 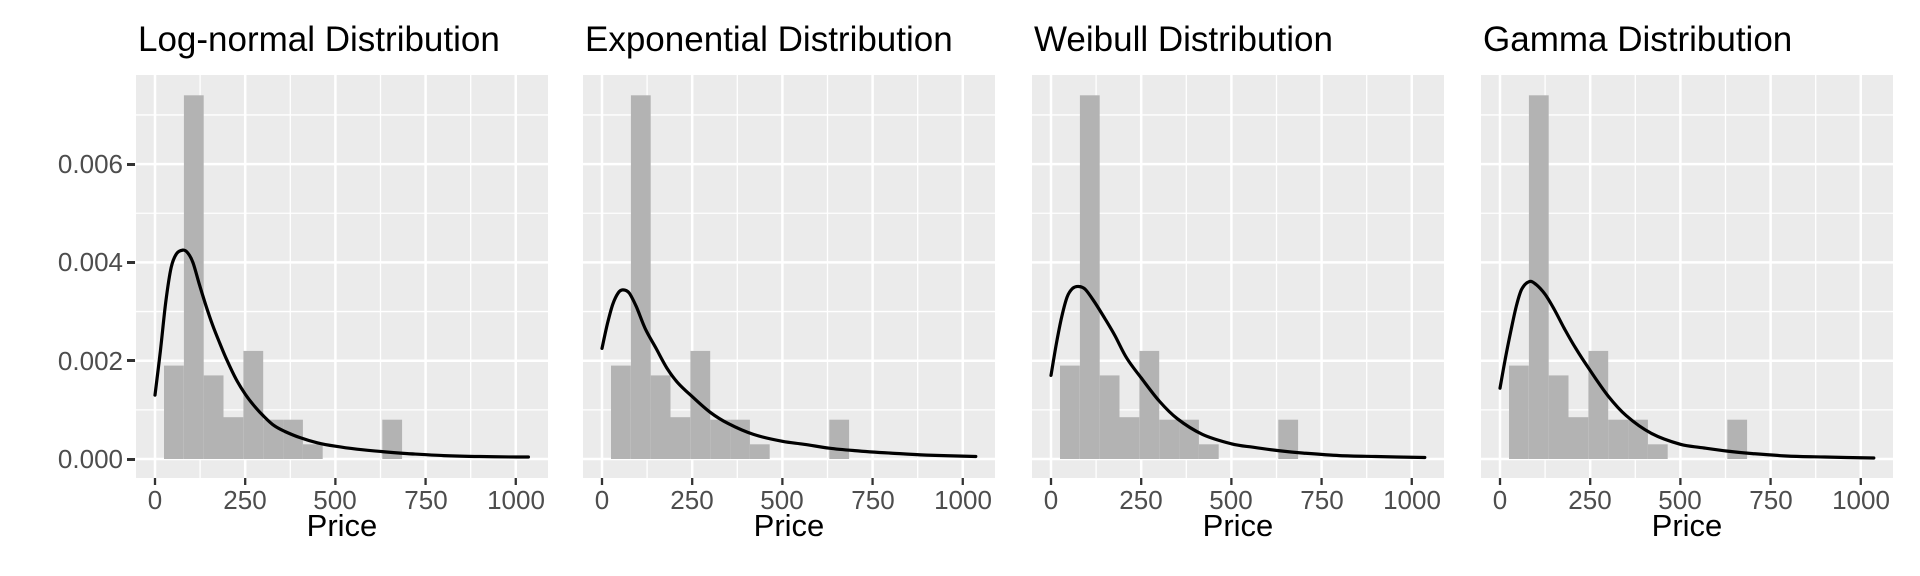 What do you see at coordinates (1238, 372) in the screenshot?
I see `density-curve-weibull` at bounding box center [1238, 372].